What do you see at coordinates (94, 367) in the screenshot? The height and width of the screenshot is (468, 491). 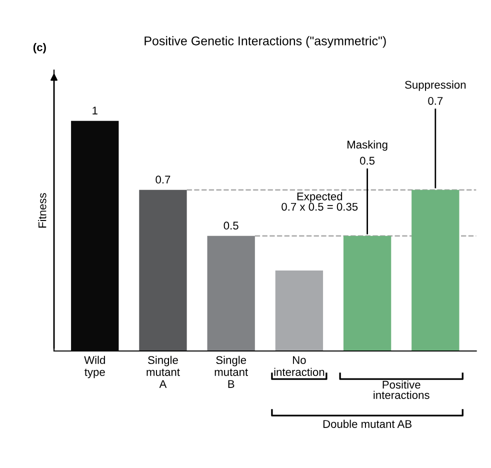 I see `x-tick-label: Wild type` at bounding box center [94, 367].